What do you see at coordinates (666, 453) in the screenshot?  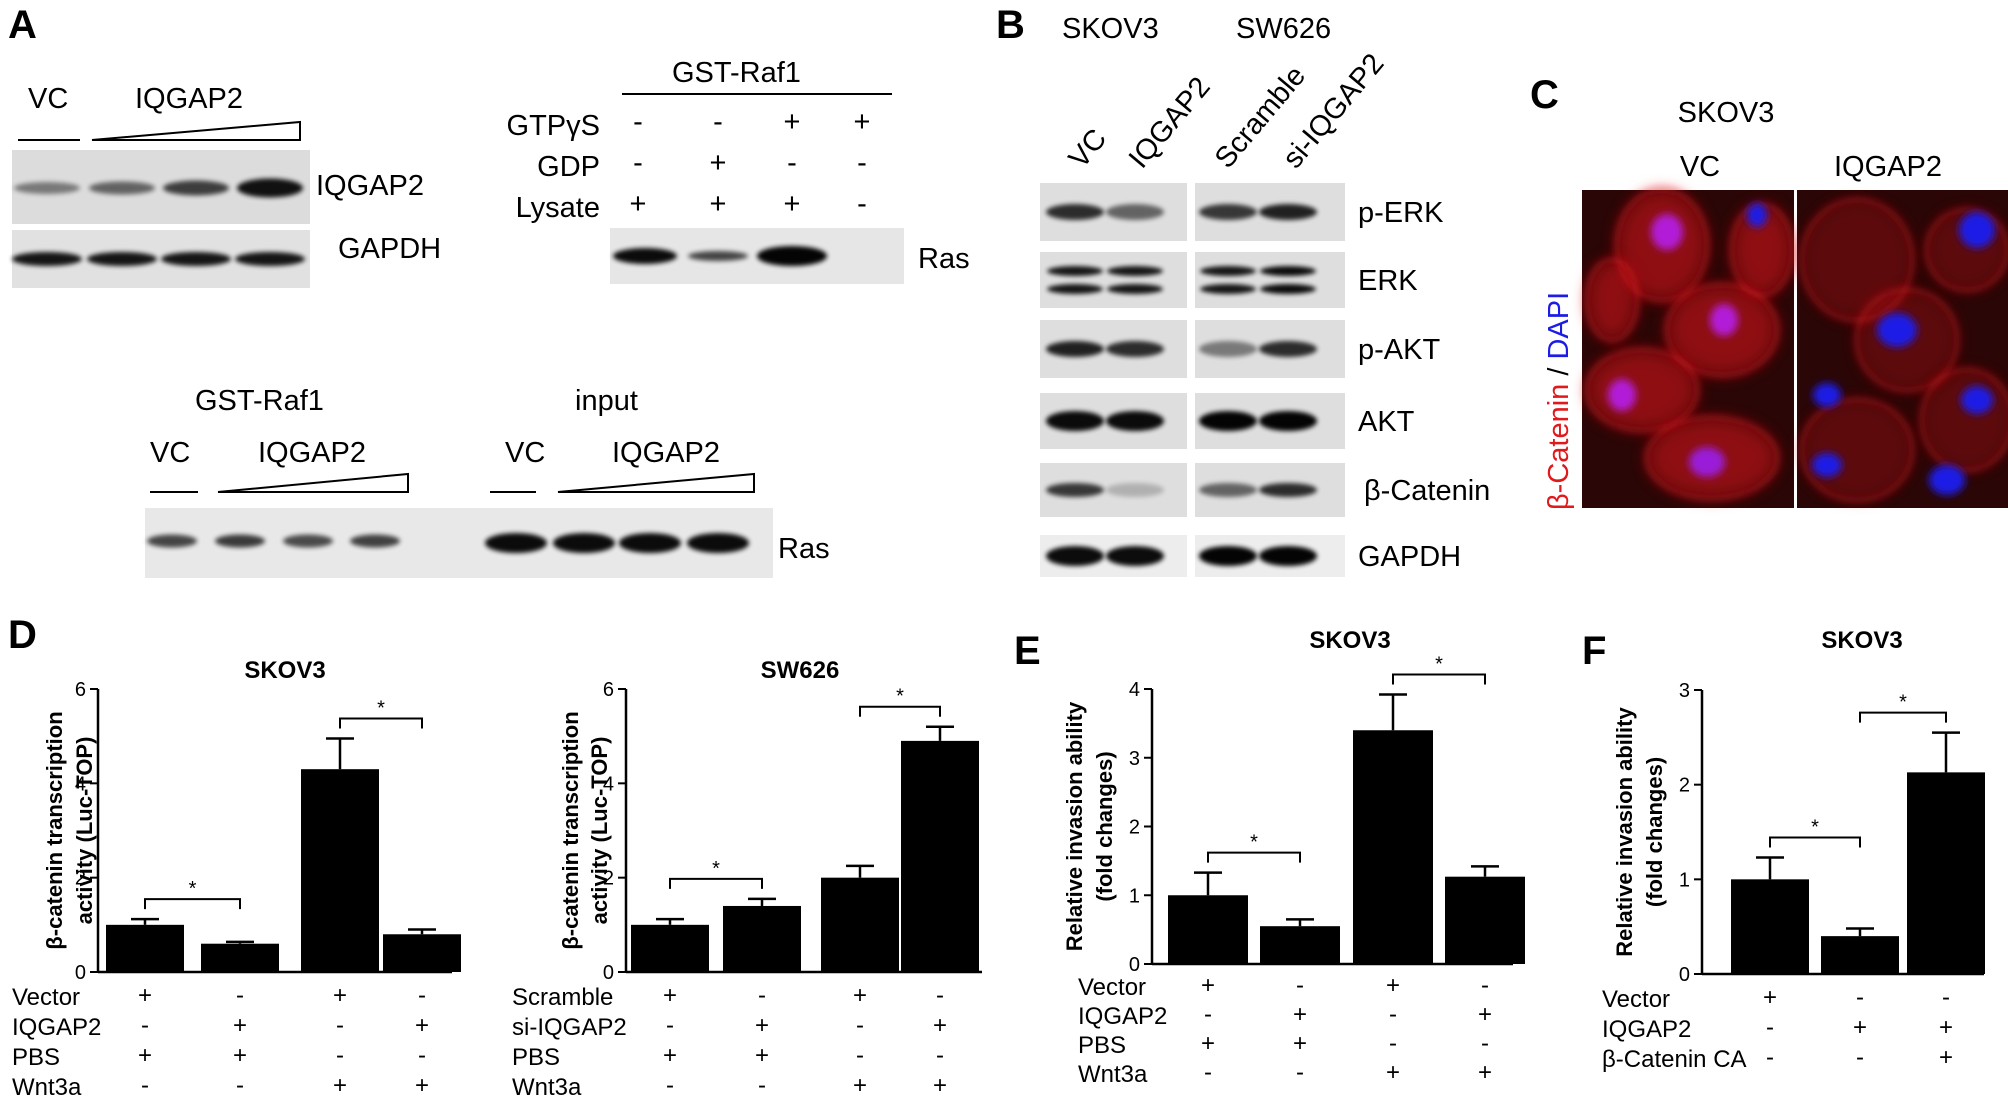 I see `blot3-iqgap2-2-label: IQGAP2` at bounding box center [666, 453].